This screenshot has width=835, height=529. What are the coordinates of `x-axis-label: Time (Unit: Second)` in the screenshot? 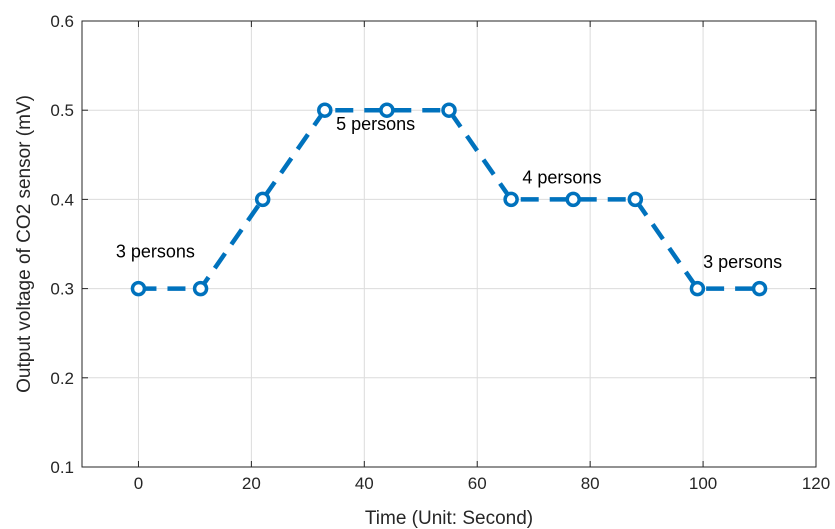 It's located at (449, 518).